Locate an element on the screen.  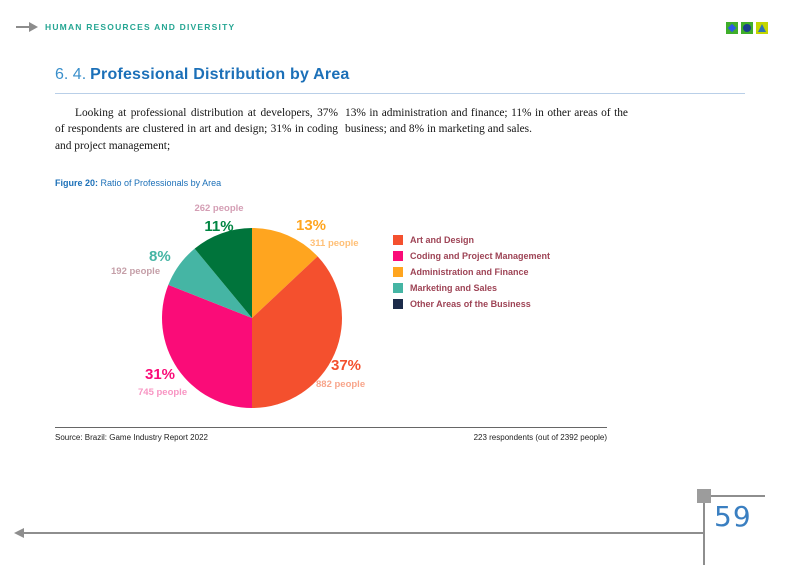
pie-slice-other-areas is located at coordinates (223, 273).